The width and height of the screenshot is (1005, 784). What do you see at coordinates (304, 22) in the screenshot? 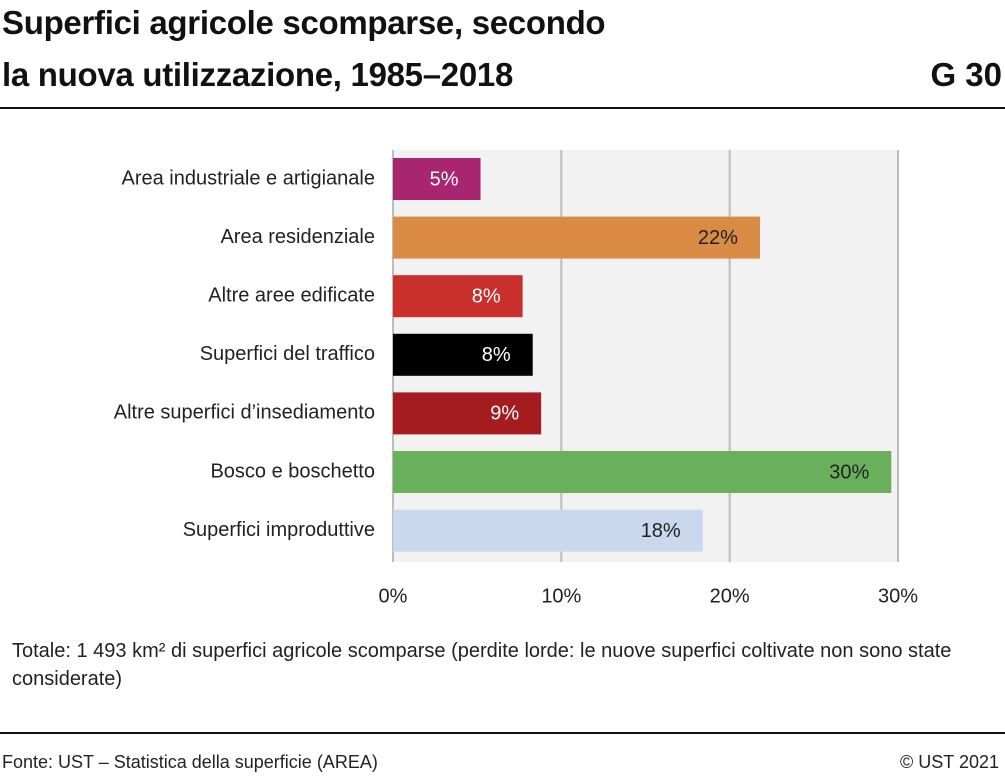
I see `title-line: Superfici agricole scomparse, secondo` at bounding box center [304, 22].